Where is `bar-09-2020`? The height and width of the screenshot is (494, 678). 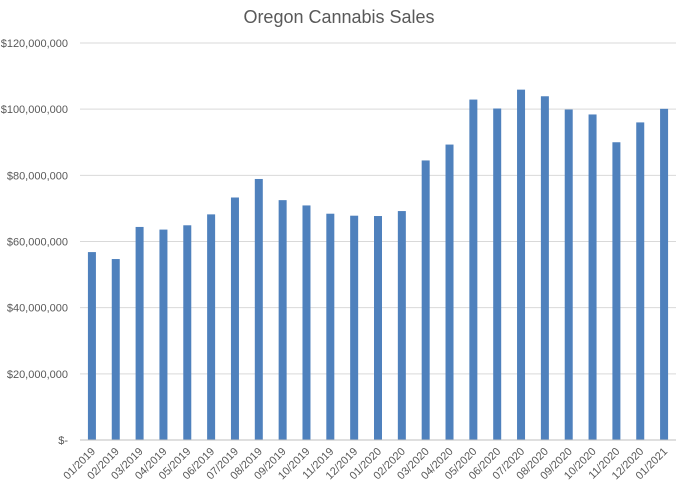 bar-09-2020 is located at coordinates (568, 274).